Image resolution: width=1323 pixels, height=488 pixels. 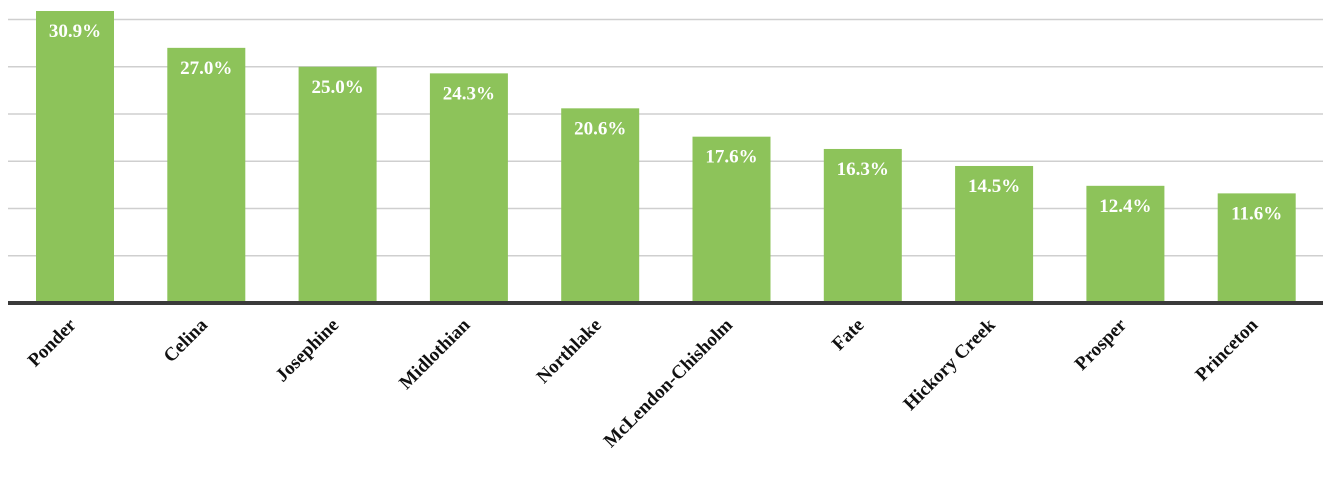 What do you see at coordinates (186, 340) in the screenshot?
I see `category-label: Celina` at bounding box center [186, 340].